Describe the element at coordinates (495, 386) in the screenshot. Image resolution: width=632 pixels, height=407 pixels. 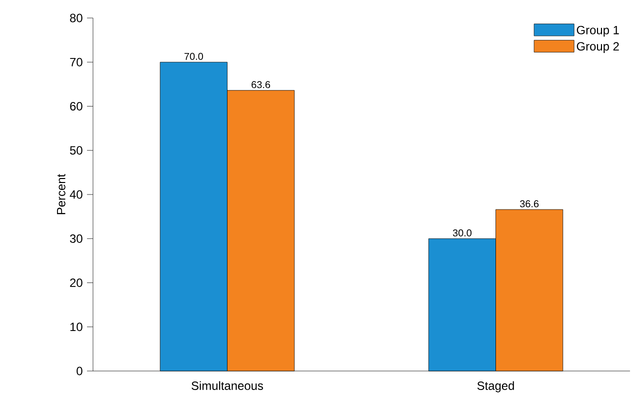
I see `x-tick-label: Staged` at that location.